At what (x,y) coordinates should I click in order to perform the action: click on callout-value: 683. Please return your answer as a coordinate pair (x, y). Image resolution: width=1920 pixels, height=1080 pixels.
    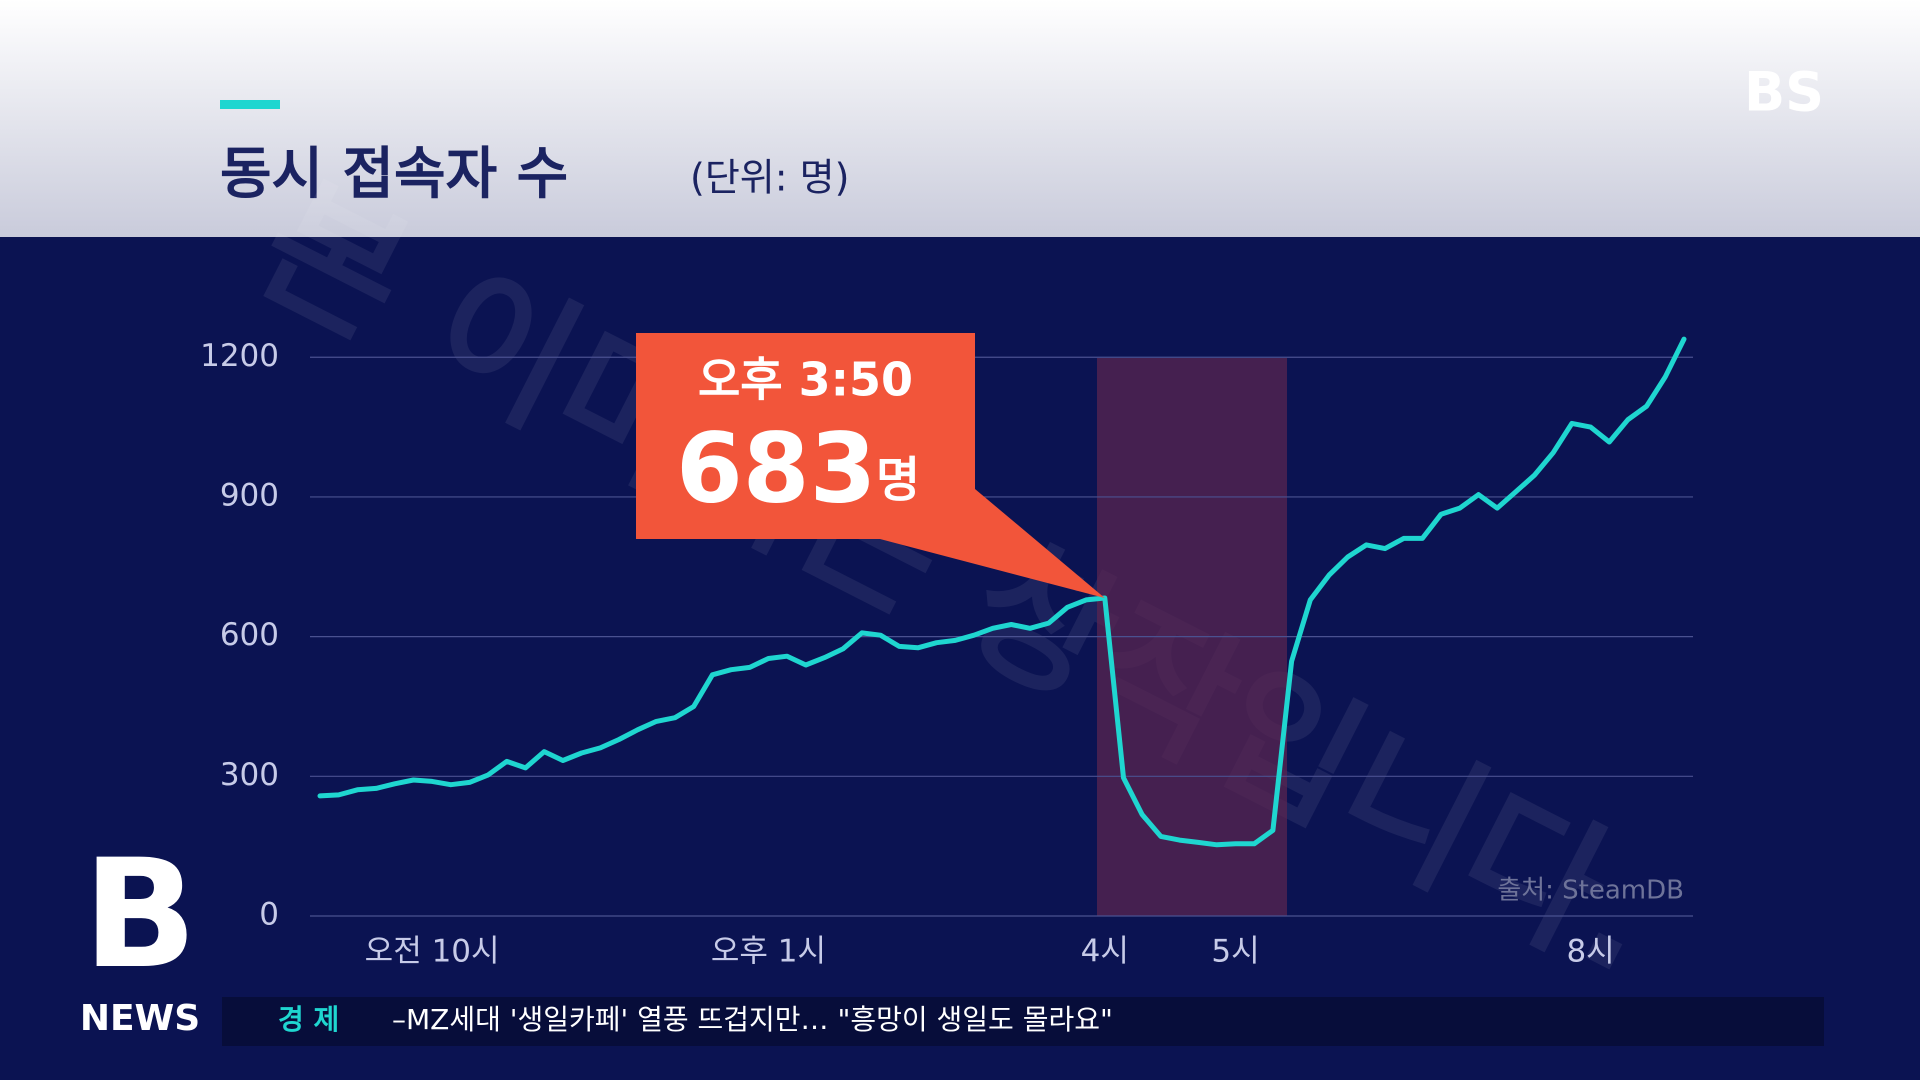
    Looking at the image, I should click on (776, 468).